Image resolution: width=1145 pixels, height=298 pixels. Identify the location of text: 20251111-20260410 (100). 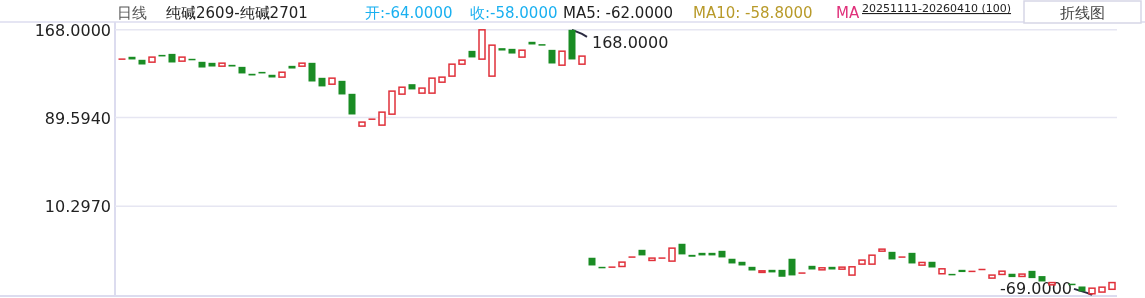
(937, 8).